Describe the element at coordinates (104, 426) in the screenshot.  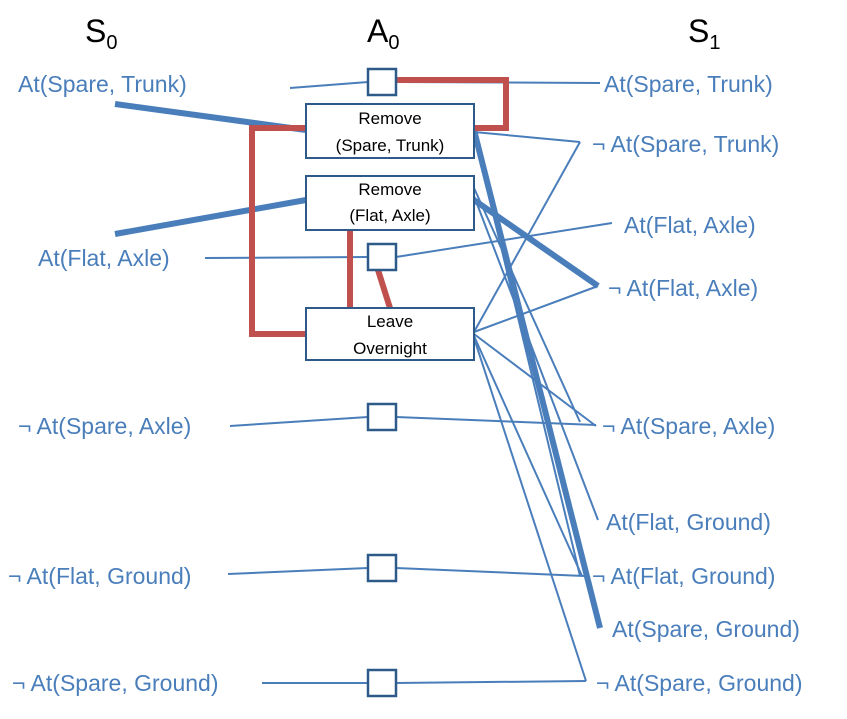
I see `s0-literal: ¬ At(Spare, Axle)` at that location.